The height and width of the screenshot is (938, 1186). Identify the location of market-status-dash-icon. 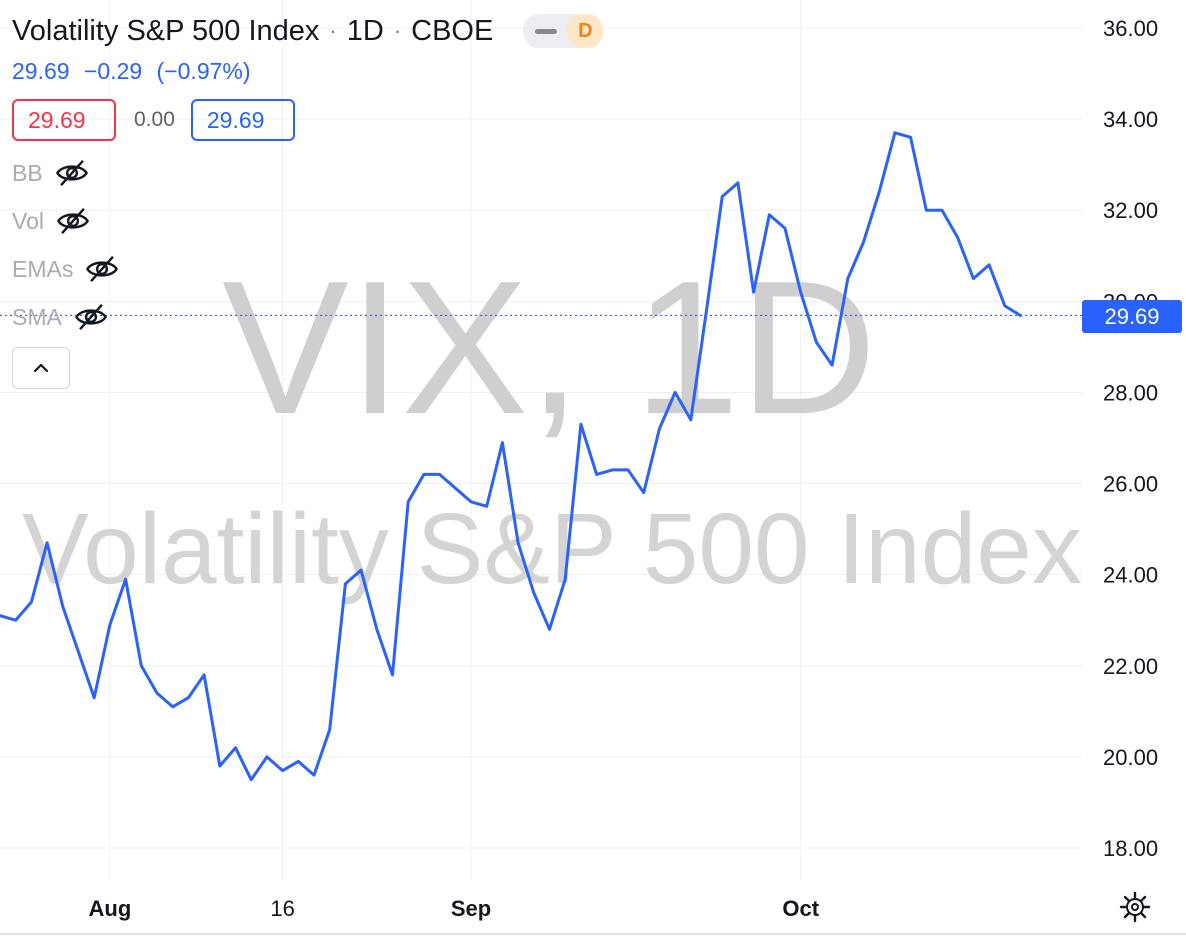
(546, 31).